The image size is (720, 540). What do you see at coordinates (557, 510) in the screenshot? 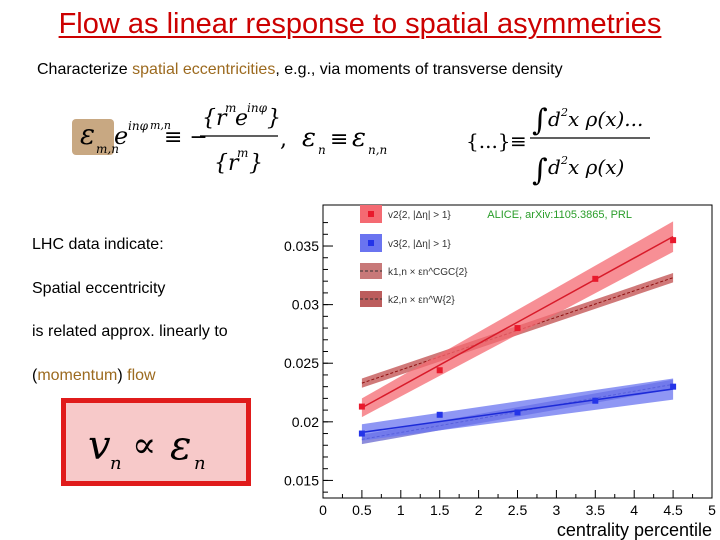
I see `x-tick-label: 3` at bounding box center [557, 510].